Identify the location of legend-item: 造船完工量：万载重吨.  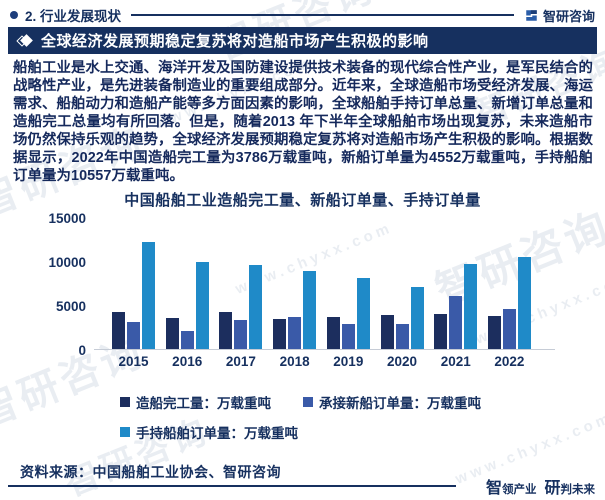
(195, 402).